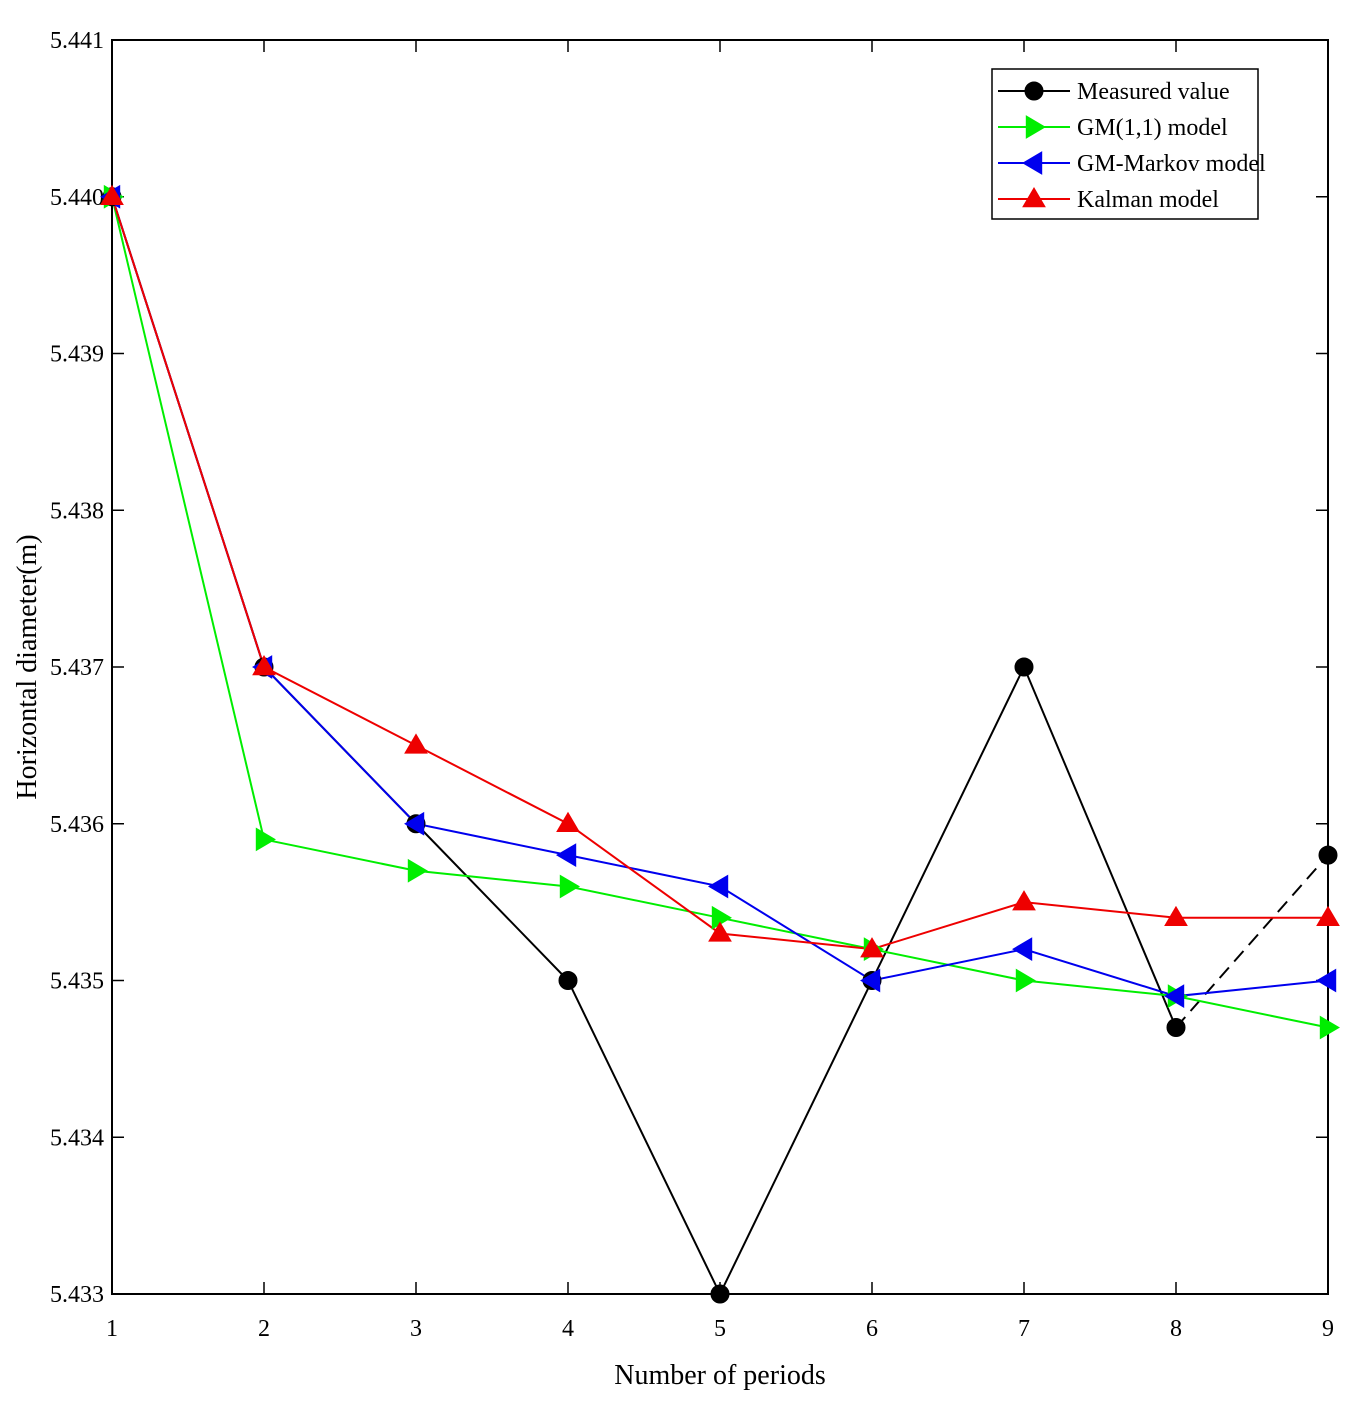 This screenshot has width=1353, height=1410. What do you see at coordinates (416, 1329) in the screenshot?
I see `x-tick-label: 3` at bounding box center [416, 1329].